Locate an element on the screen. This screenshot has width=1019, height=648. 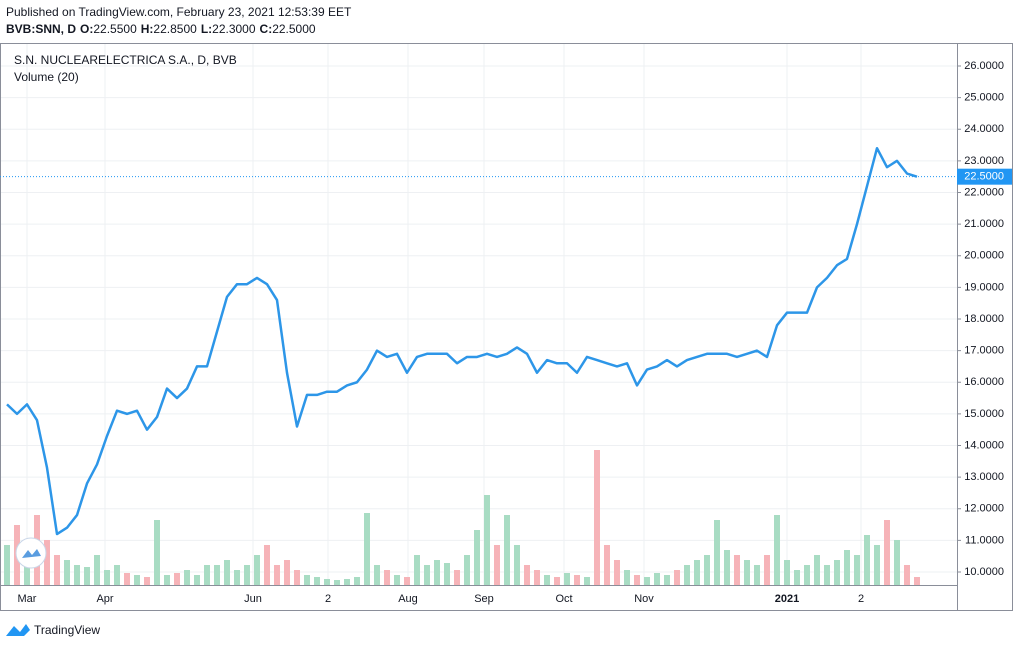
y-tick-label: 22.0000 is located at coordinates (984, 192).